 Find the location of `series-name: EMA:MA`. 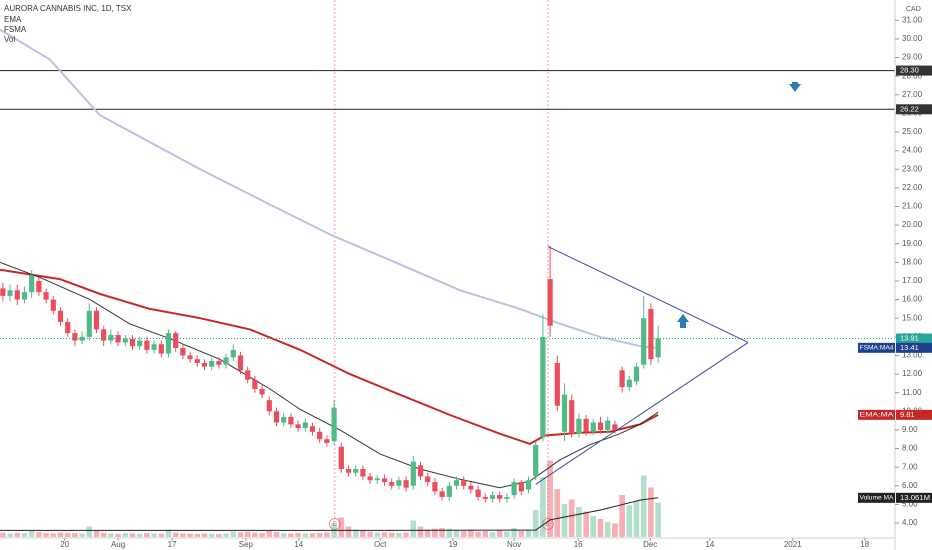

series-name: EMA:MA is located at coordinates (877, 415).